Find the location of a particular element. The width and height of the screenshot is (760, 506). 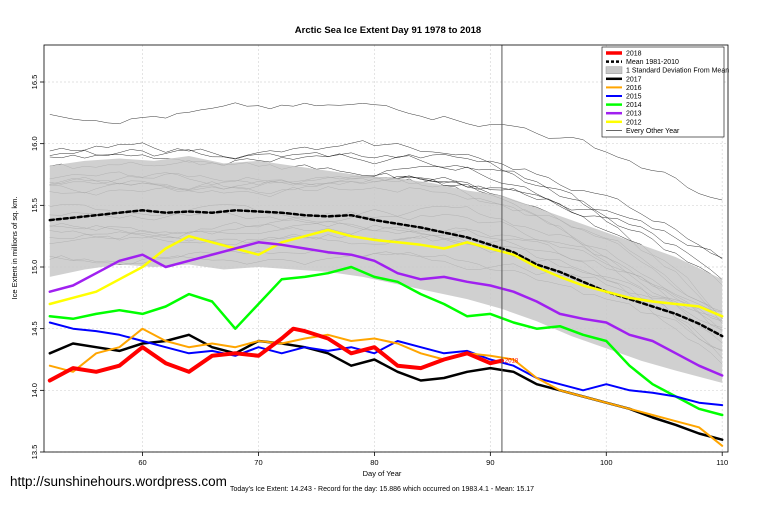

y-tick-label: 14.5 is located at coordinates (34, 328).